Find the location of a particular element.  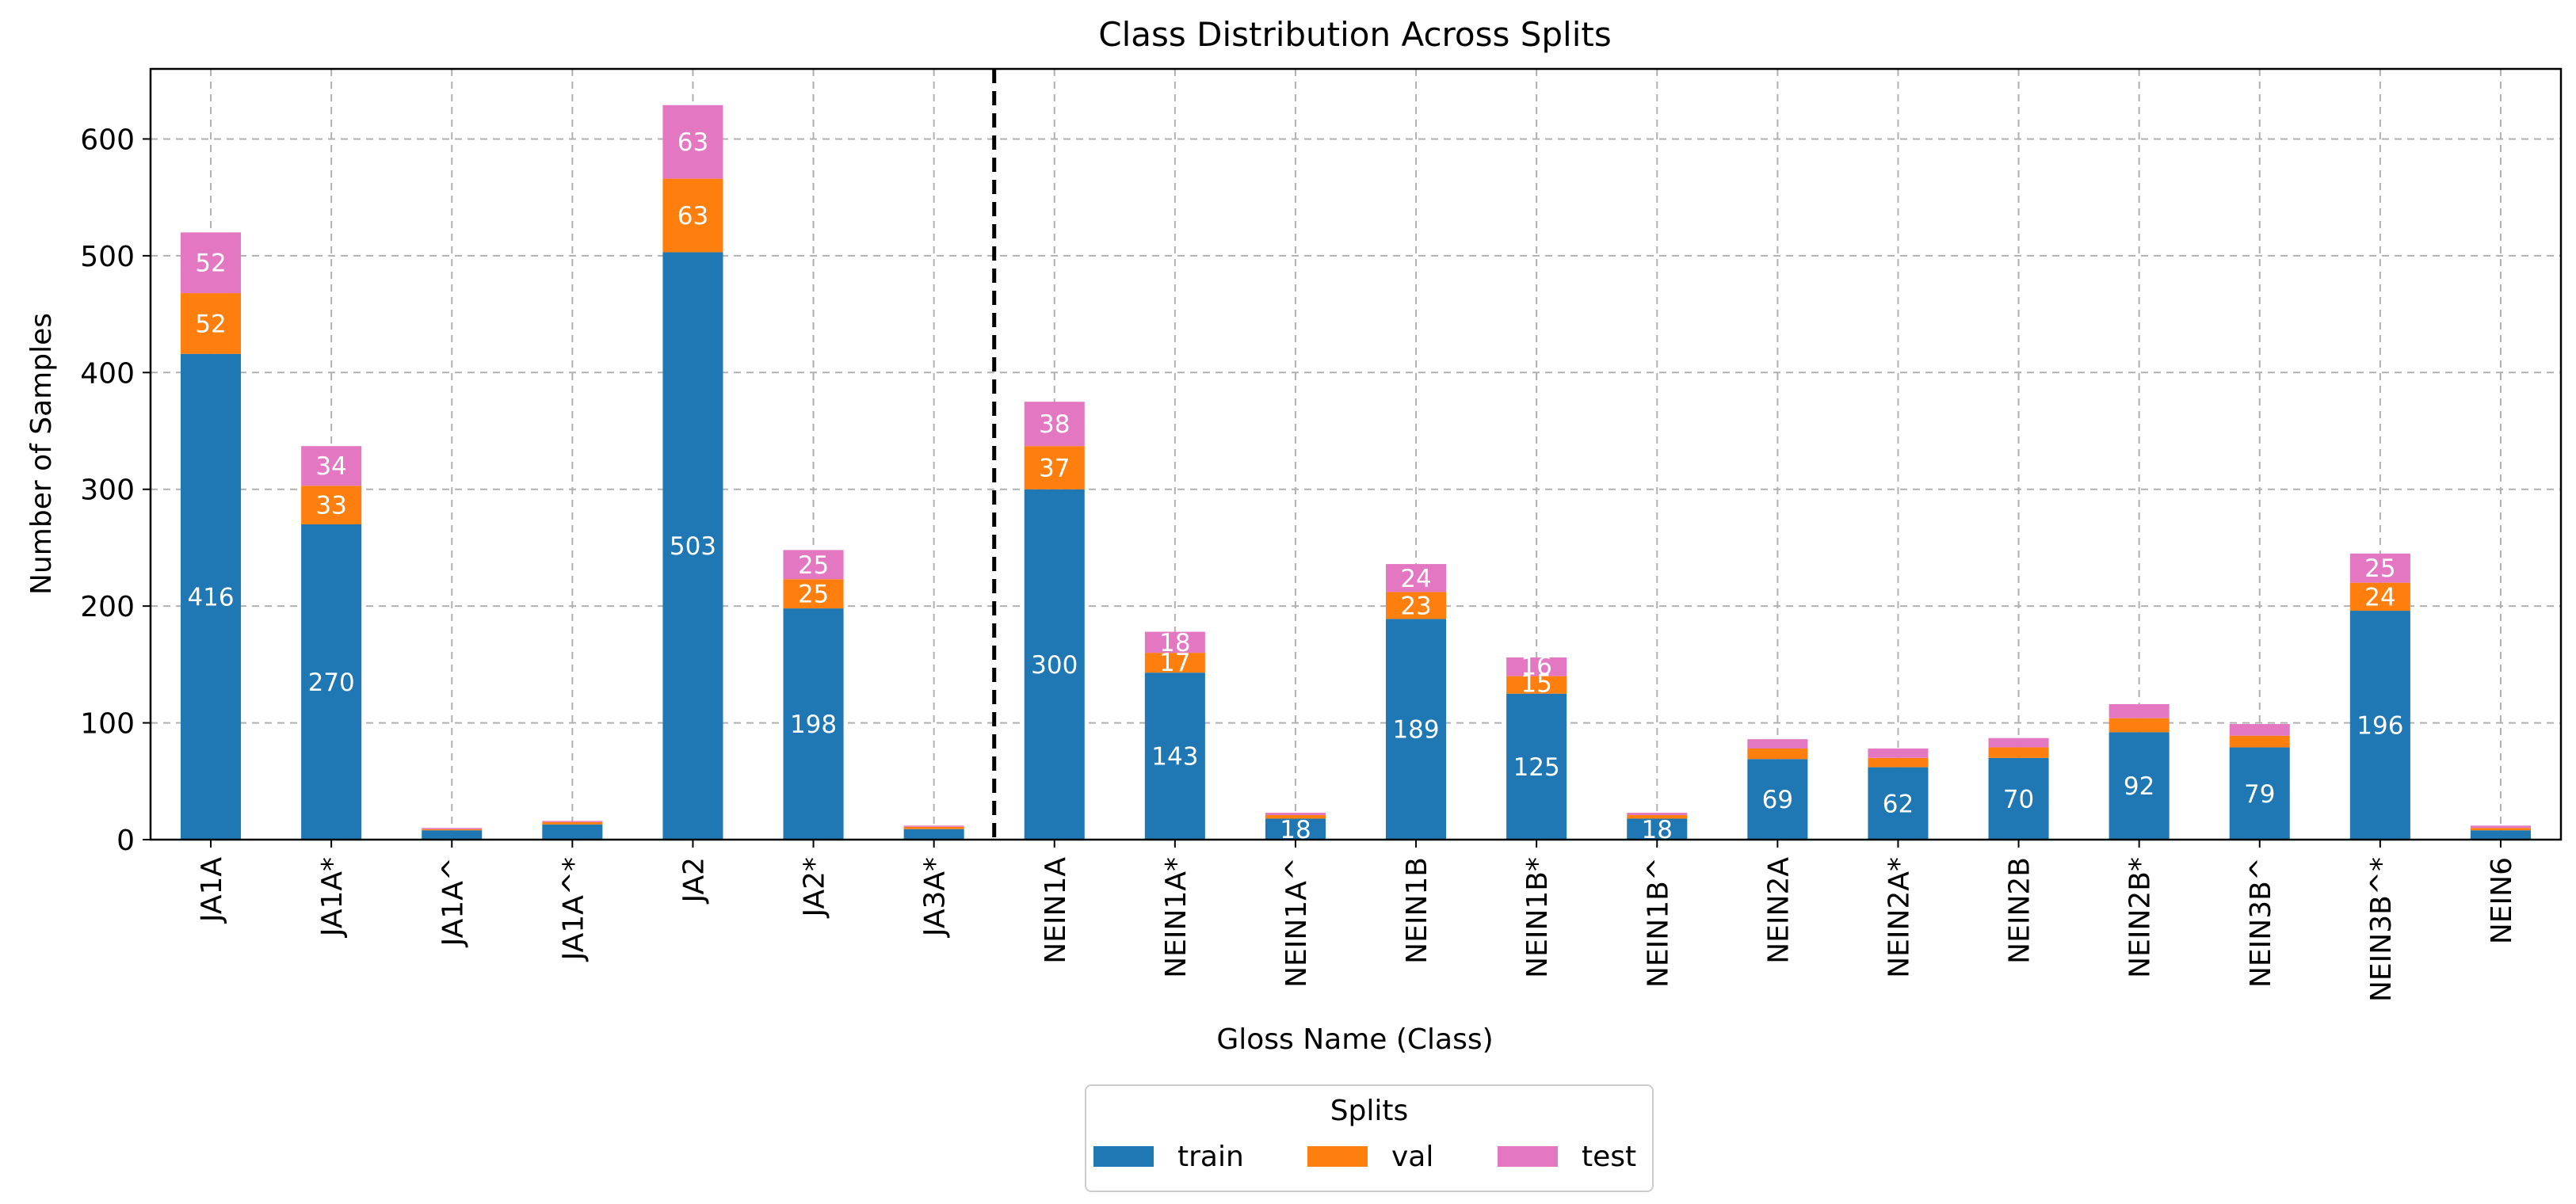

bar-value-label: 143 is located at coordinates (1174, 757).